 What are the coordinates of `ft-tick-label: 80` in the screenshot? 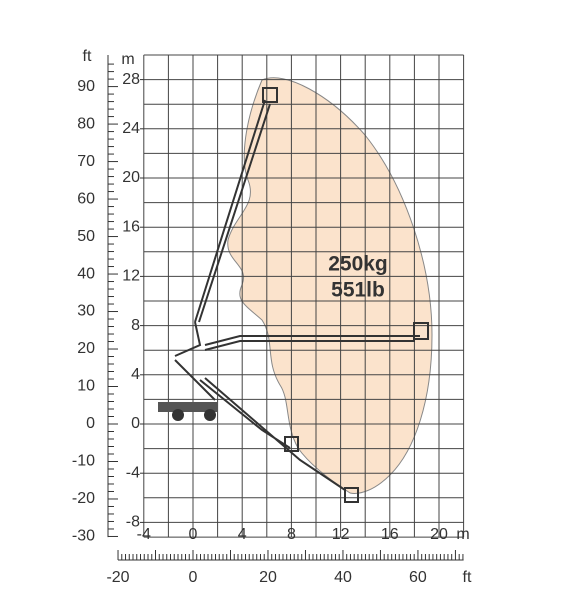 It's located at (86, 123).